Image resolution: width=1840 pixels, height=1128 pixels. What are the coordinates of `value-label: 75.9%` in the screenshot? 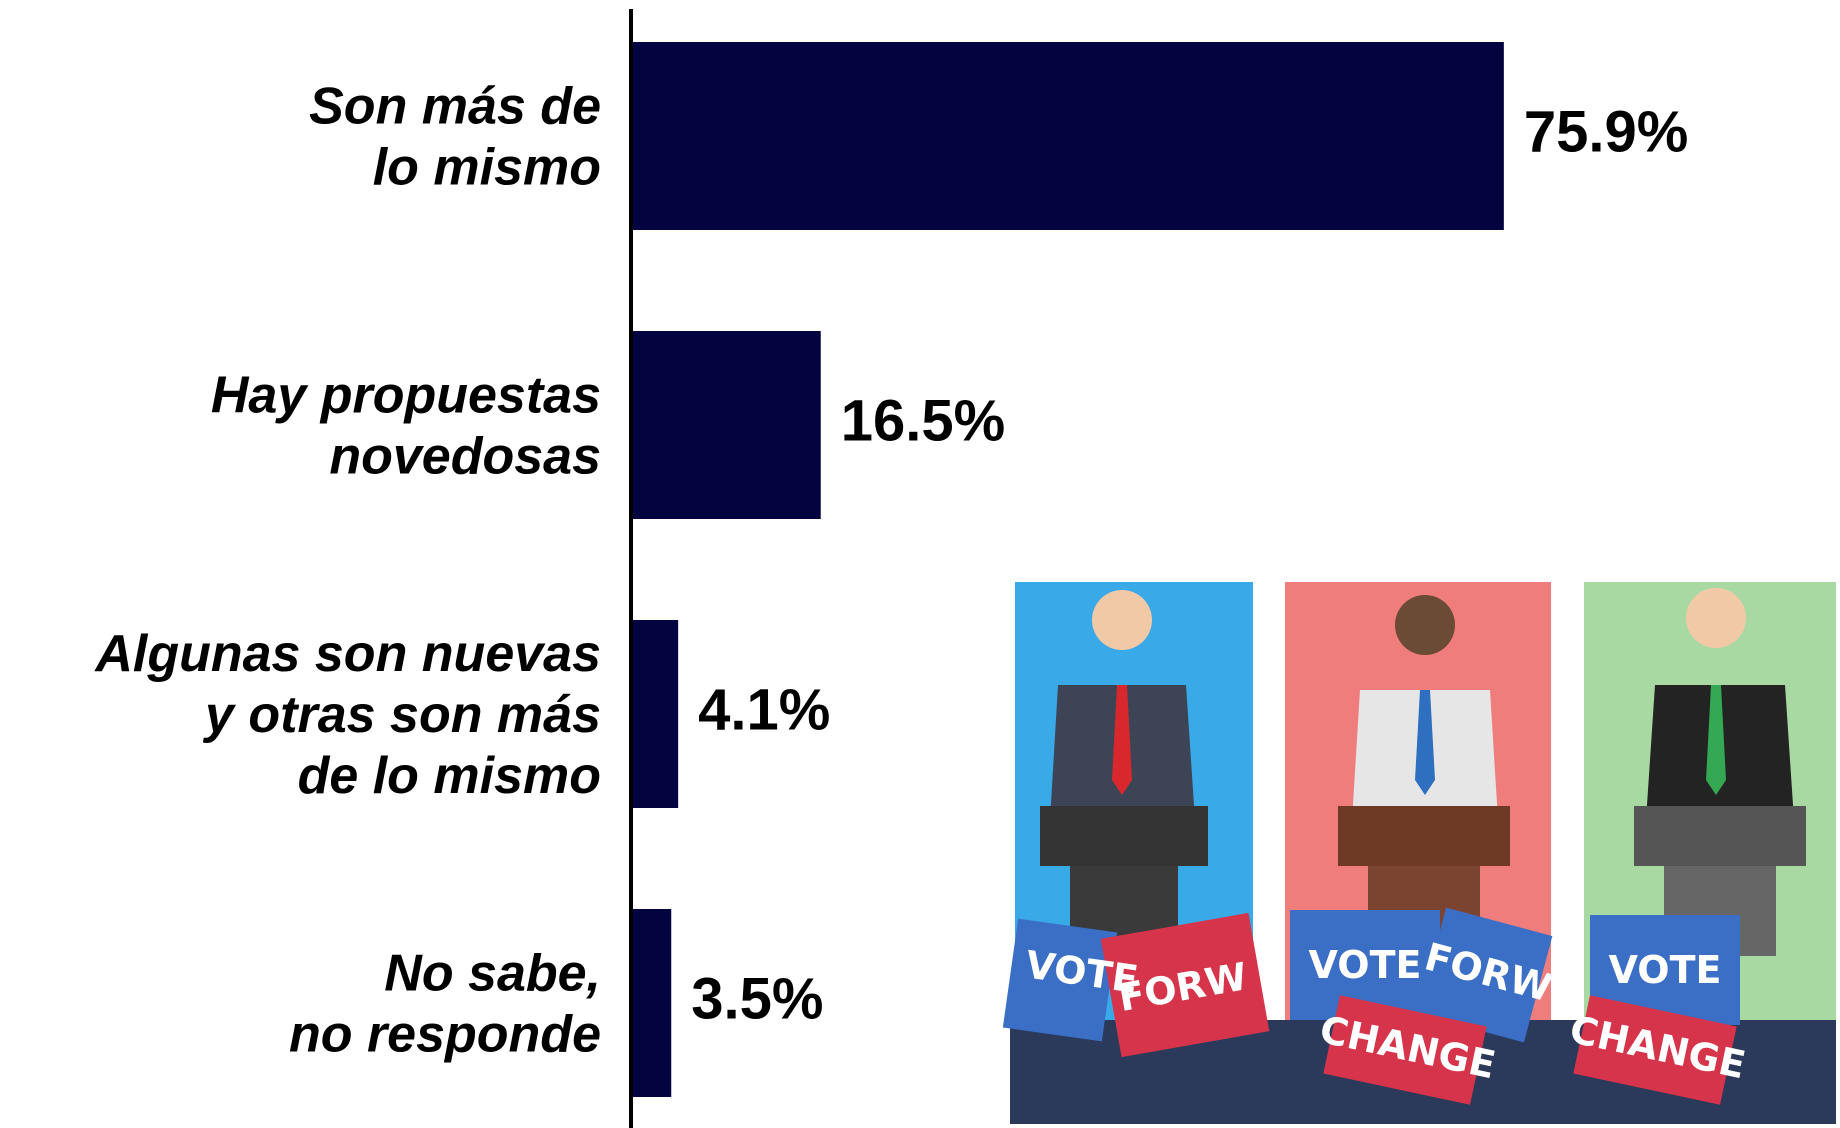 It's located at (1606, 131).